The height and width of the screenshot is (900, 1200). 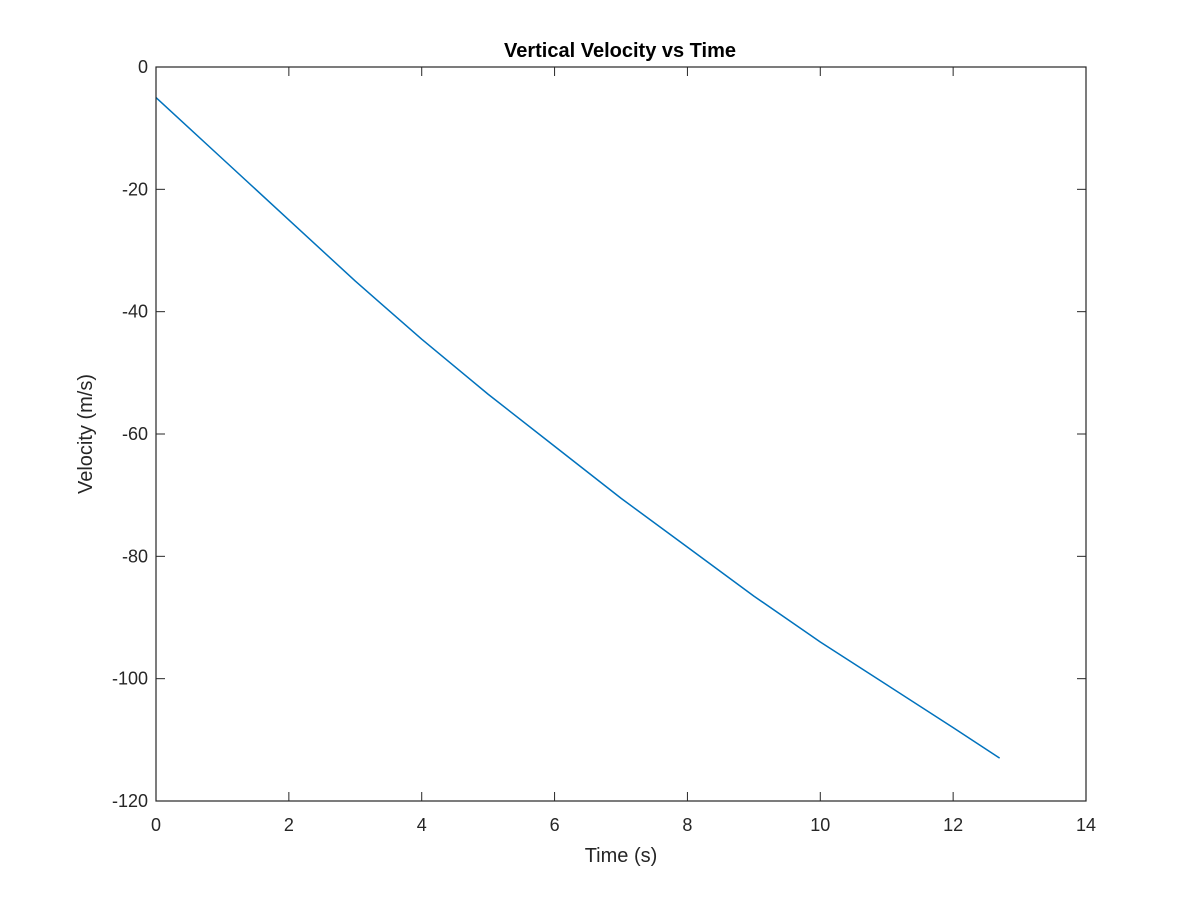 I want to click on x-tick-label: 4, so click(x=422, y=825).